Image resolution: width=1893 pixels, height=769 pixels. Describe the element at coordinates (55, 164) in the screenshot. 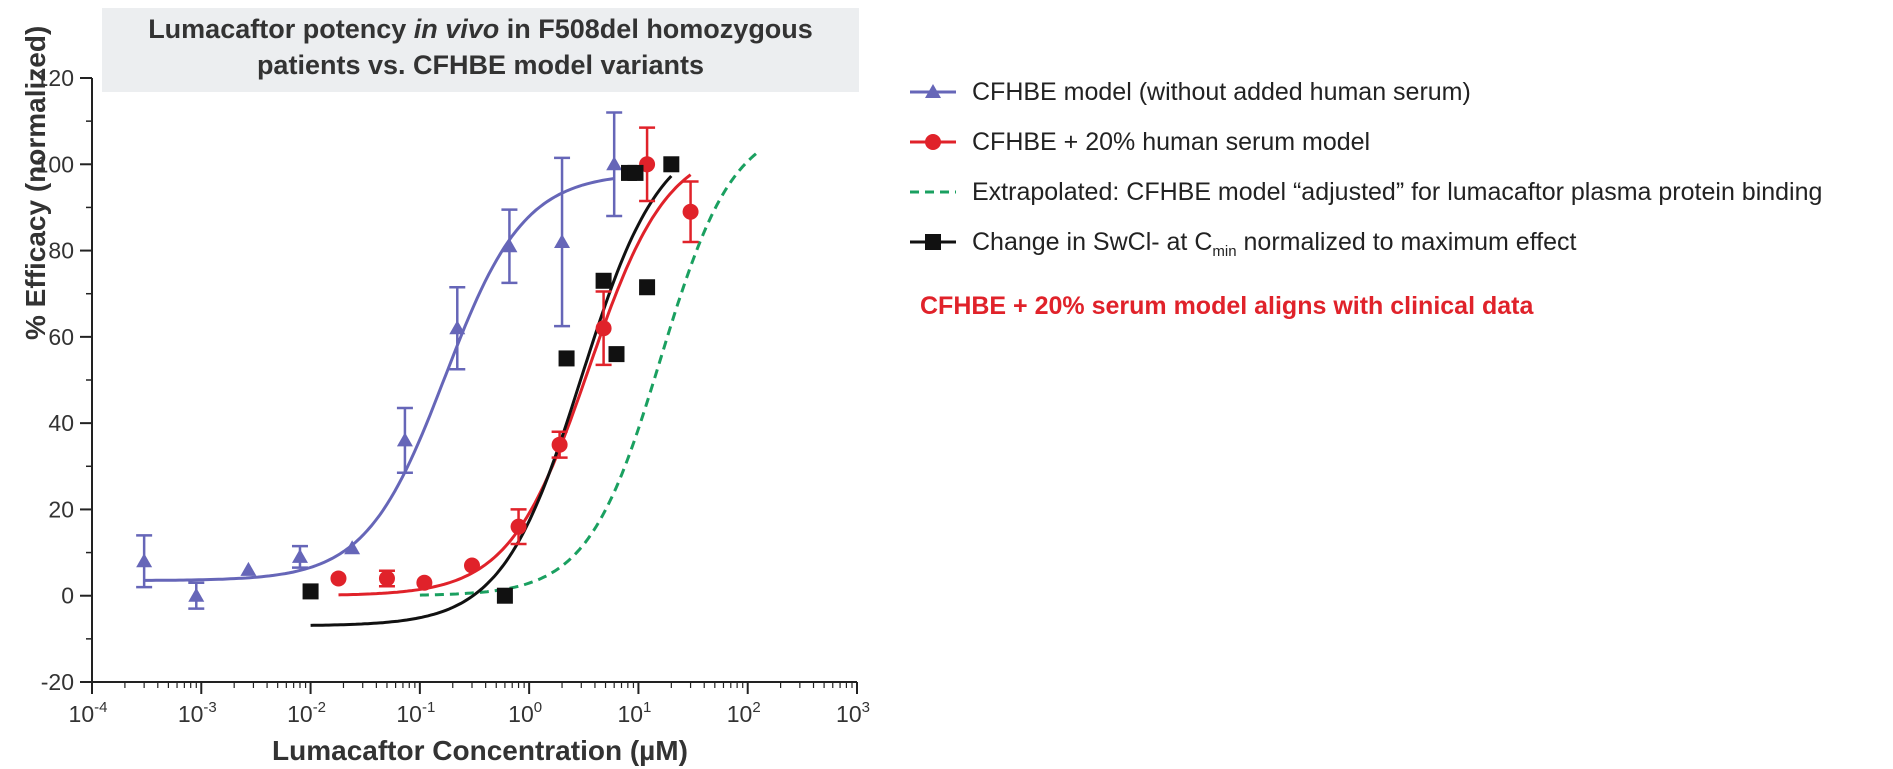

I see `y-tick-label: 100` at that location.